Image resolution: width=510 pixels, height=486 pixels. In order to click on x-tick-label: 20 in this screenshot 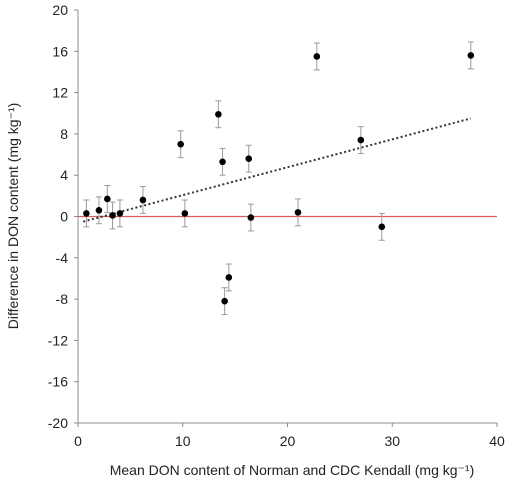, I will do `click(288, 441)`.